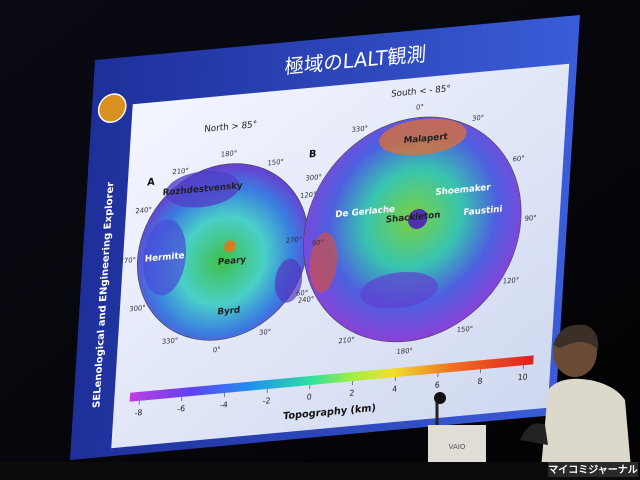  I want to click on presenter-body, so click(586, 429).